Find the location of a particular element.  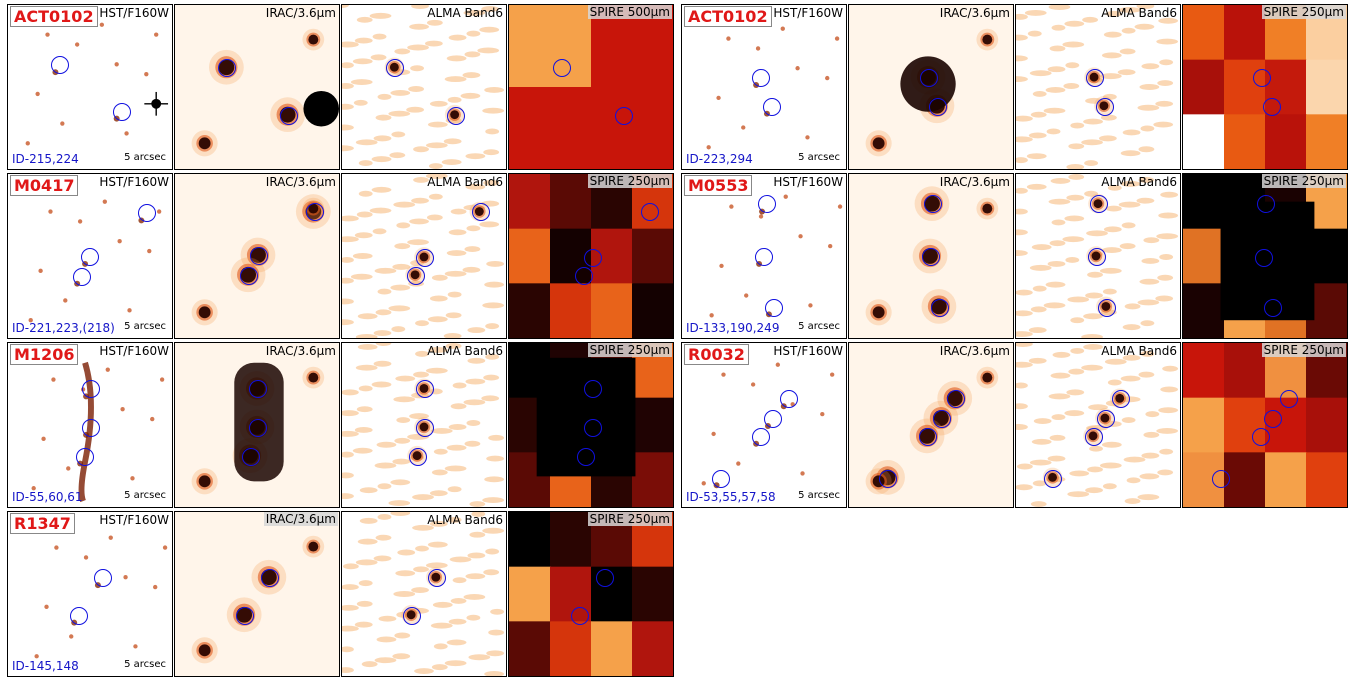

panel-hst: HST/F160W M1206 ID-55,60,61 5 arcsec is located at coordinates (90, 425).